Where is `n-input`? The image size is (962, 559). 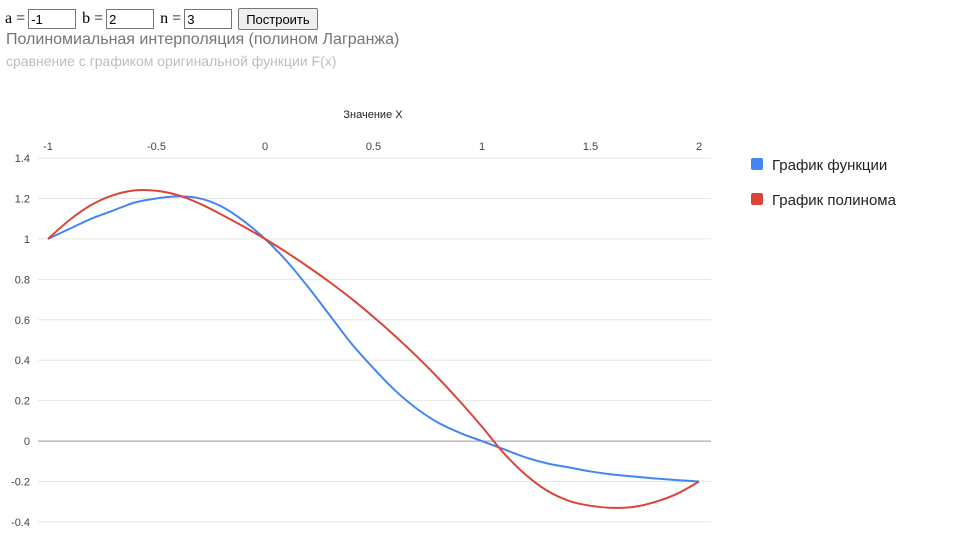
n-input is located at coordinates (208, 19).